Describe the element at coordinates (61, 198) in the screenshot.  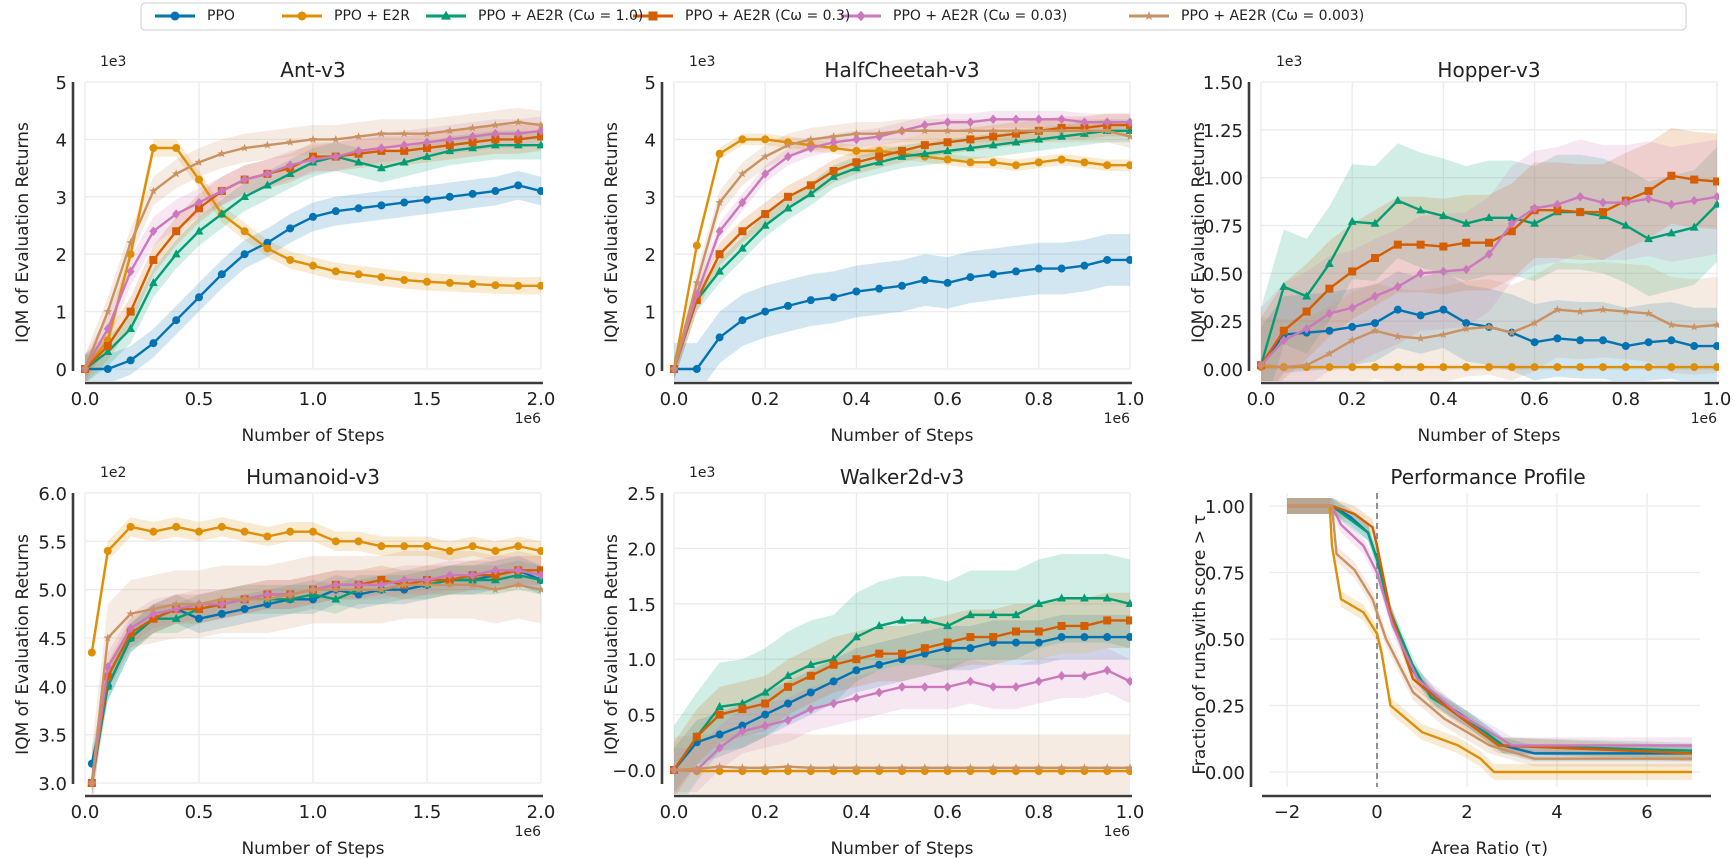
I see `y-tick-label: 3` at that location.